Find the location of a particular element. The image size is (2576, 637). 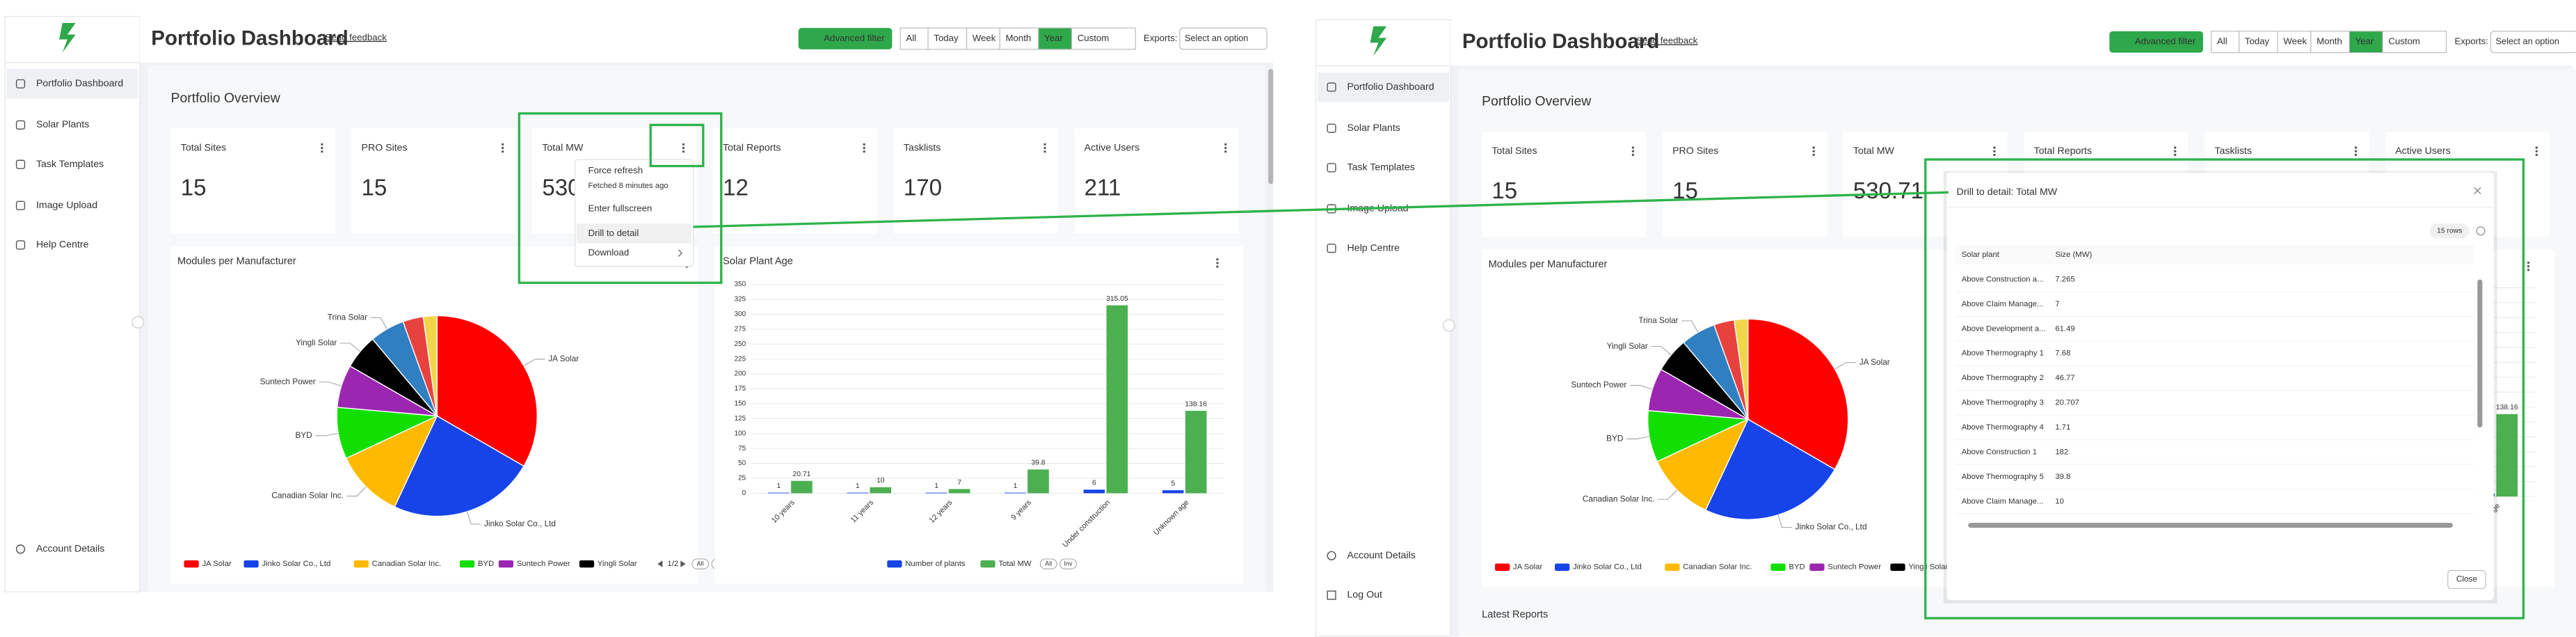

close-button is located at coordinates (2466, 580).